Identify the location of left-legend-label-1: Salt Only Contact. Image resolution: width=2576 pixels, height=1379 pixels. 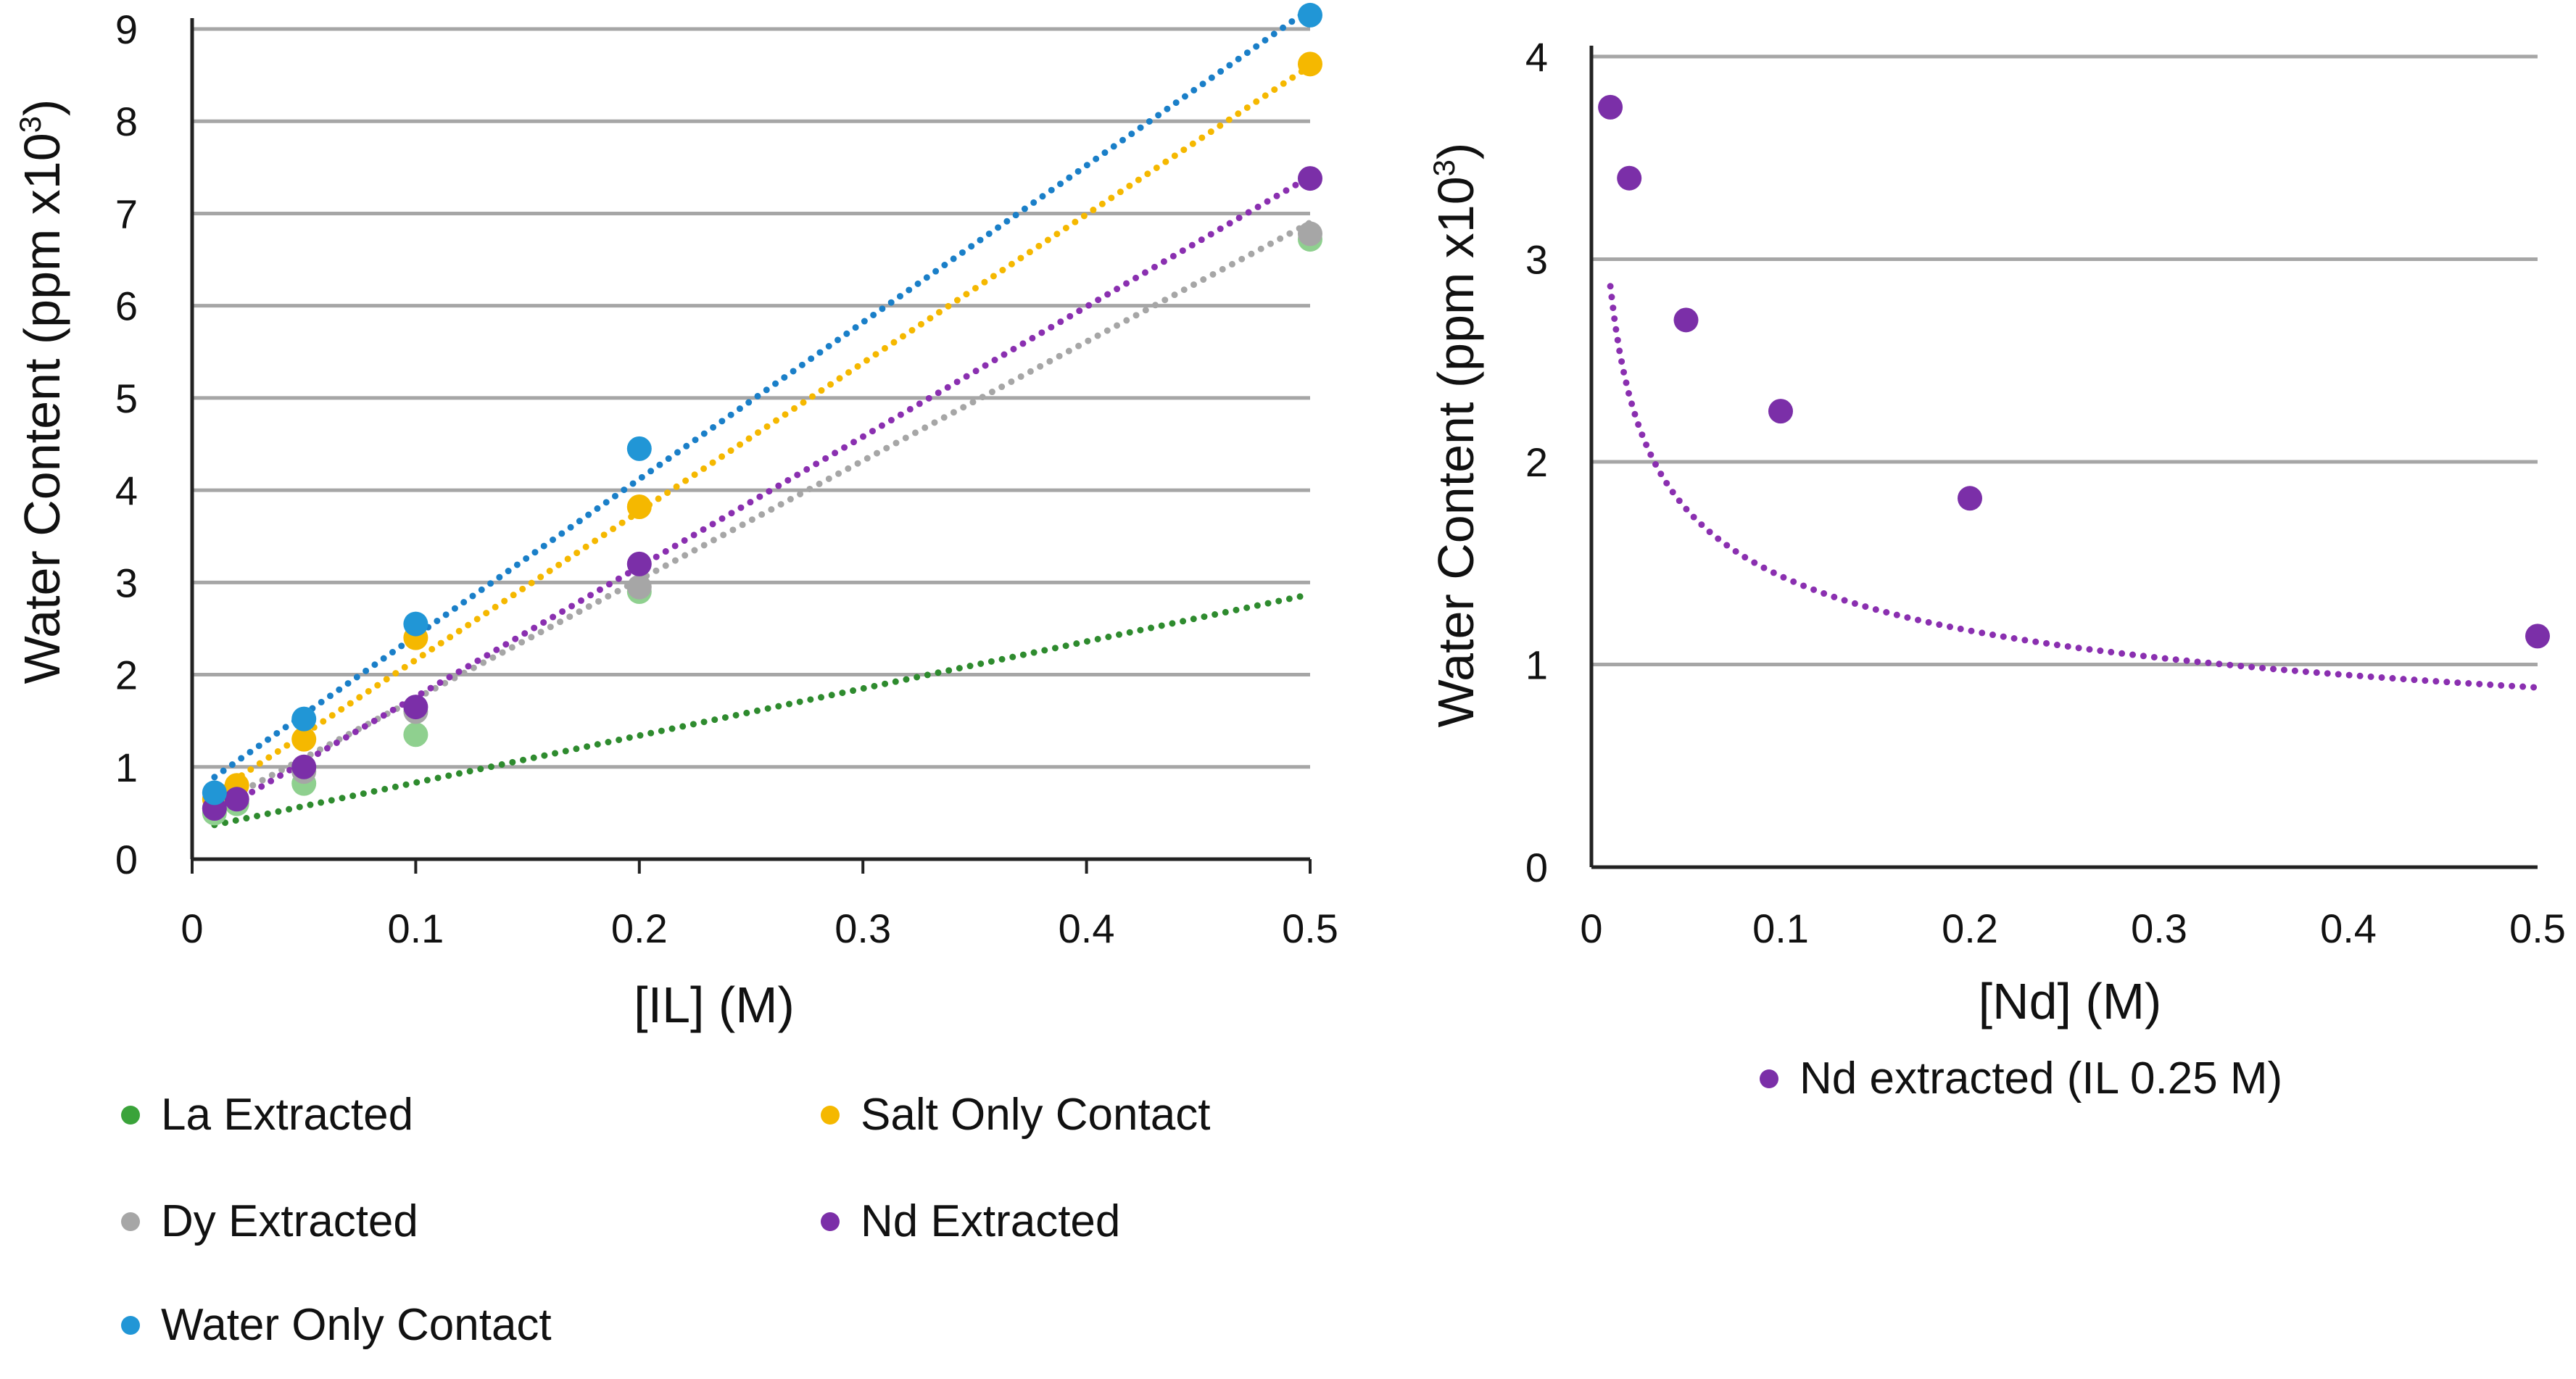
(1035, 1115).